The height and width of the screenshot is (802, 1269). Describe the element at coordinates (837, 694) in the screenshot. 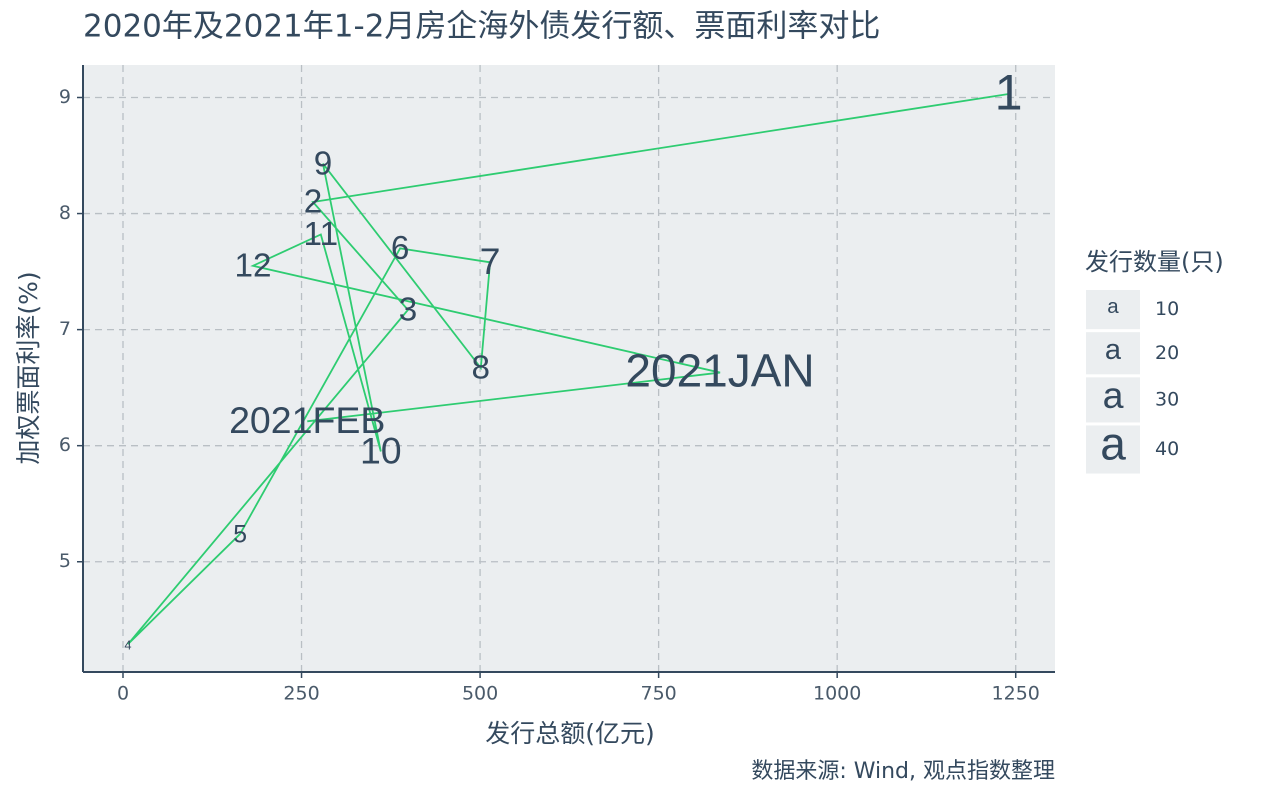

I see `x-tick-label: 1000` at that location.